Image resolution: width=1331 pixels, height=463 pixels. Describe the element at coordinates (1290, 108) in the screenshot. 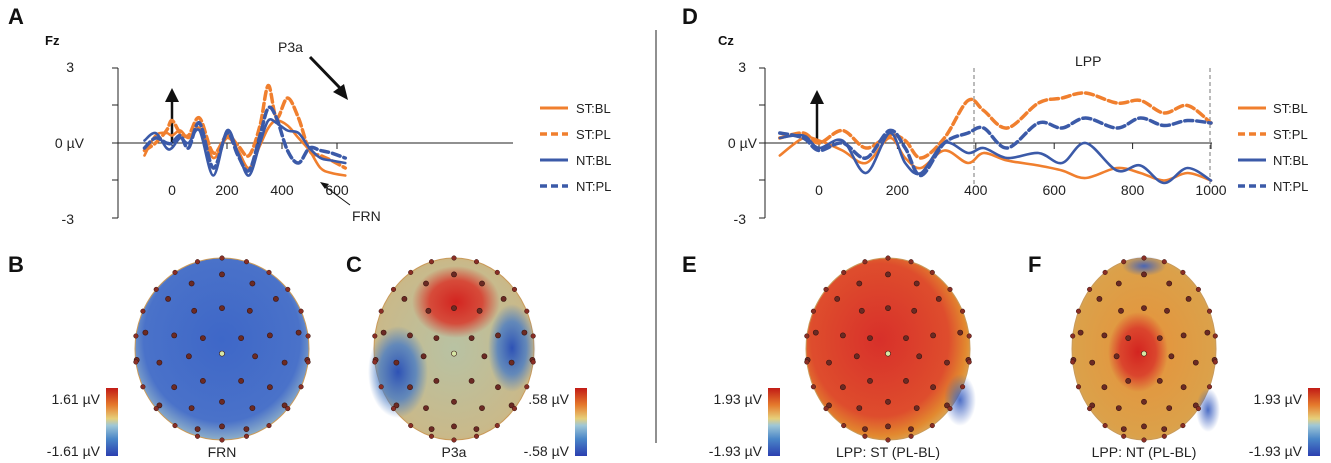

I see `legend-right-st-bl: ST:BL` at that location.